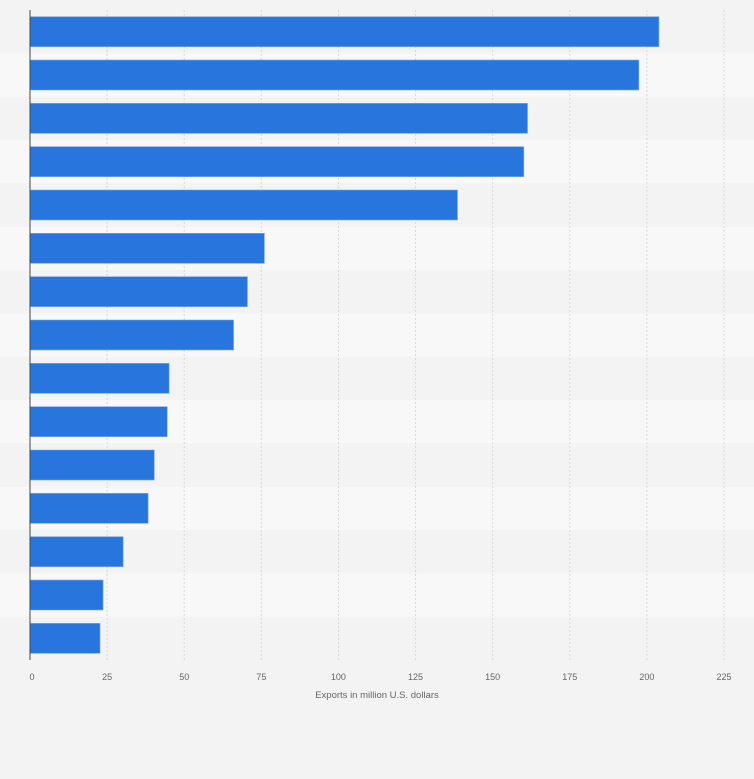  Describe the element at coordinates (261, 677) in the screenshot. I see `x-tick-label: 75` at that location.